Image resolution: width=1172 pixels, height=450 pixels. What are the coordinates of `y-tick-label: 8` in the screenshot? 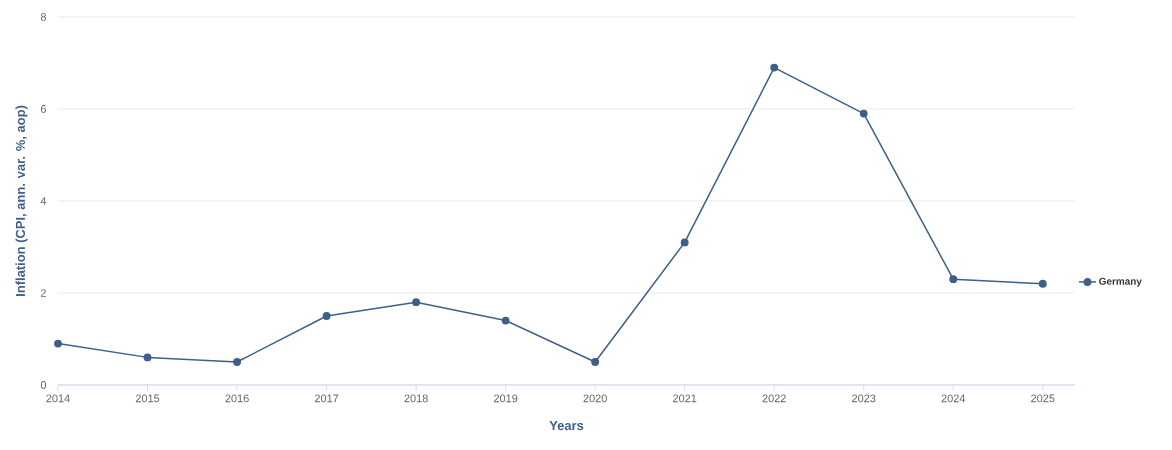 It's located at (43, 17).